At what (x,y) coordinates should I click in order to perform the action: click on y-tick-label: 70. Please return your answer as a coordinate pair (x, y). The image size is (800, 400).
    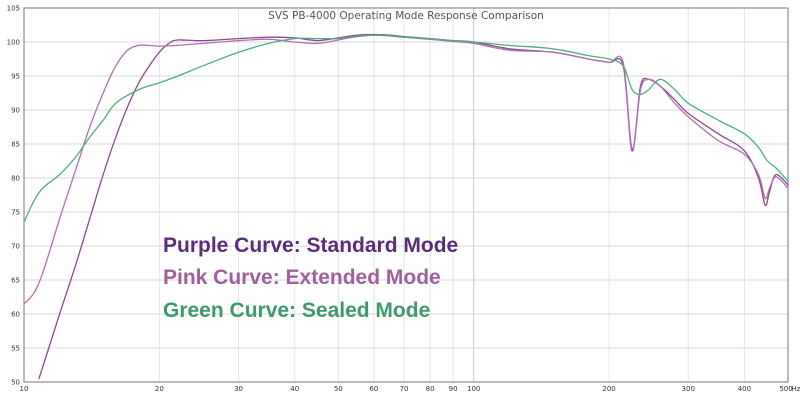
    Looking at the image, I should click on (15, 247).